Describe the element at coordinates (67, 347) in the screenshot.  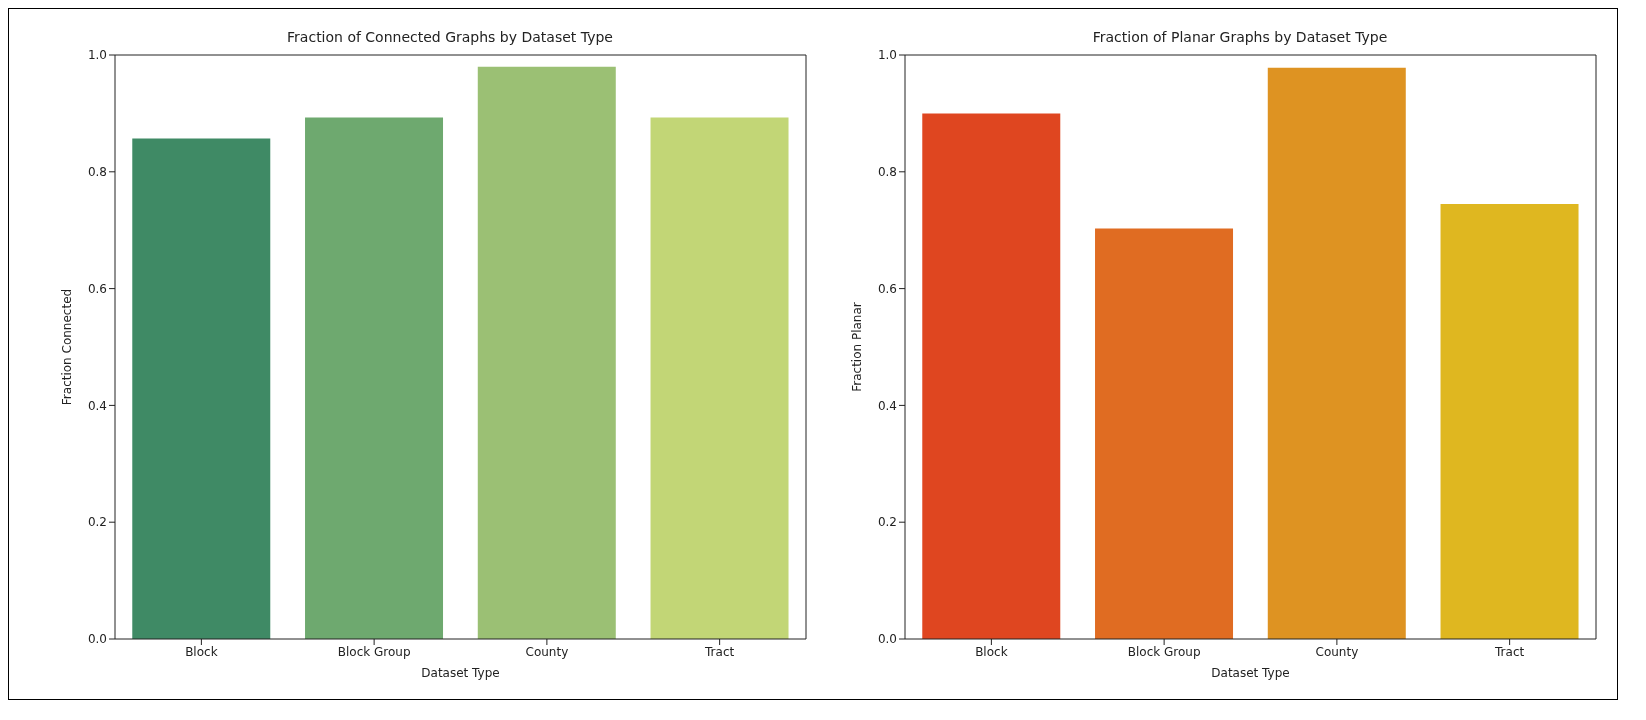
I see `y-axis-title: Fraction Connected` at that location.